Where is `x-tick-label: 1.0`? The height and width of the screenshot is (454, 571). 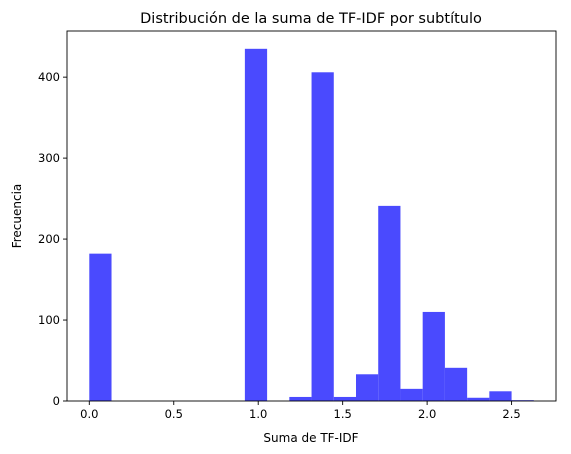
x-tick-label: 1.0 is located at coordinates (258, 414).